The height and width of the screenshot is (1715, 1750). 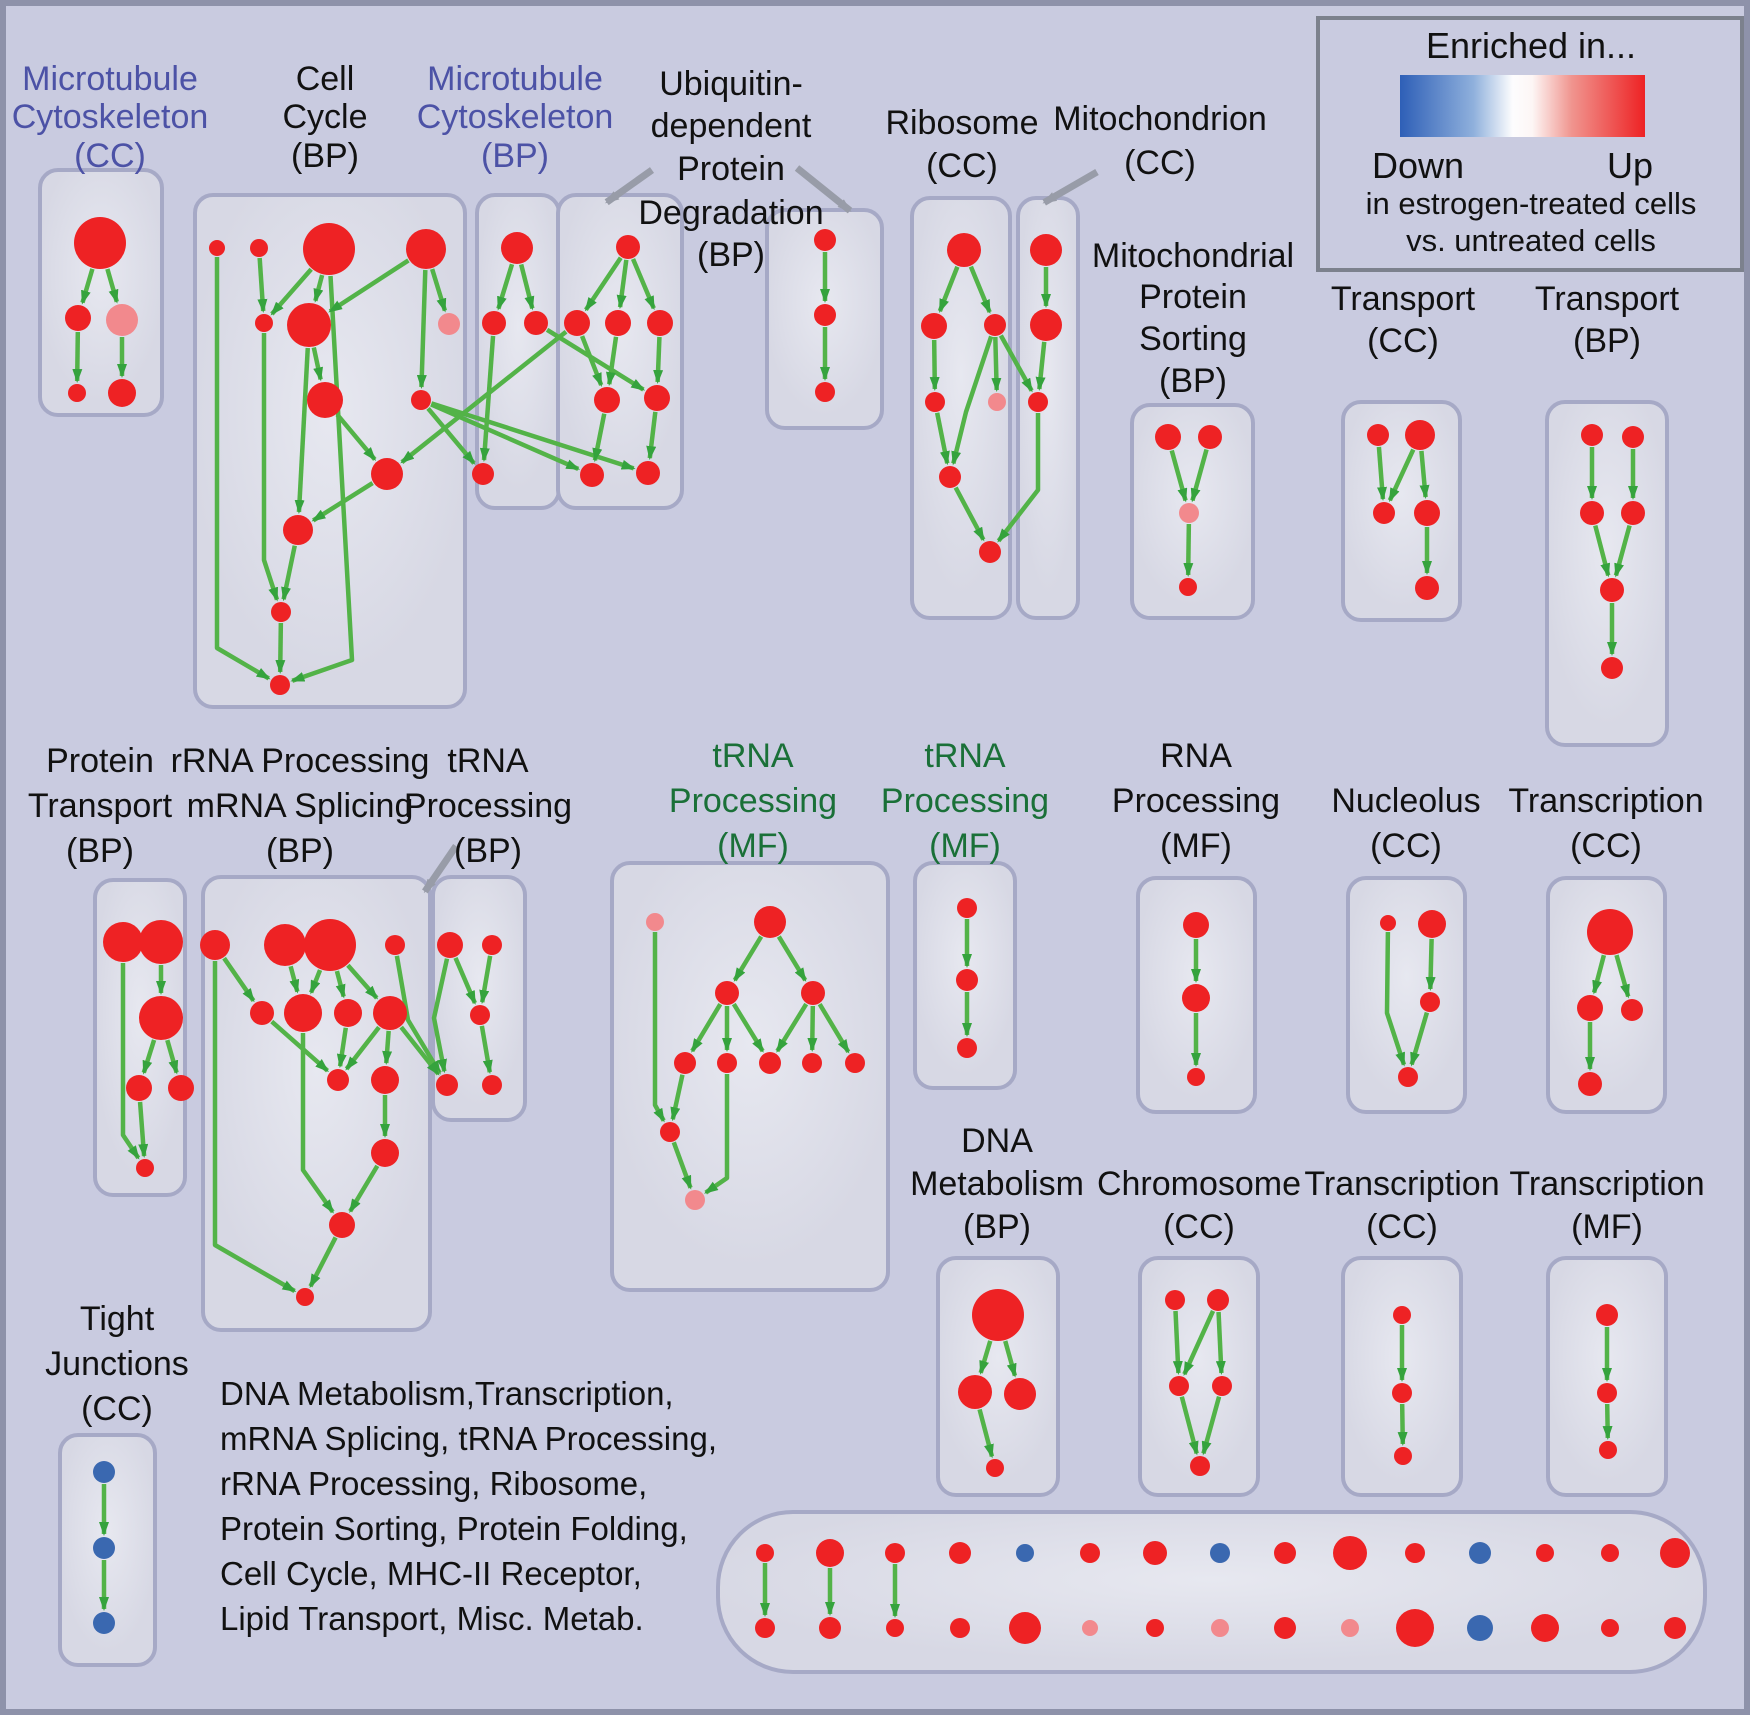 I want to click on group-box-chromosome, so click(x=1199, y=1376).